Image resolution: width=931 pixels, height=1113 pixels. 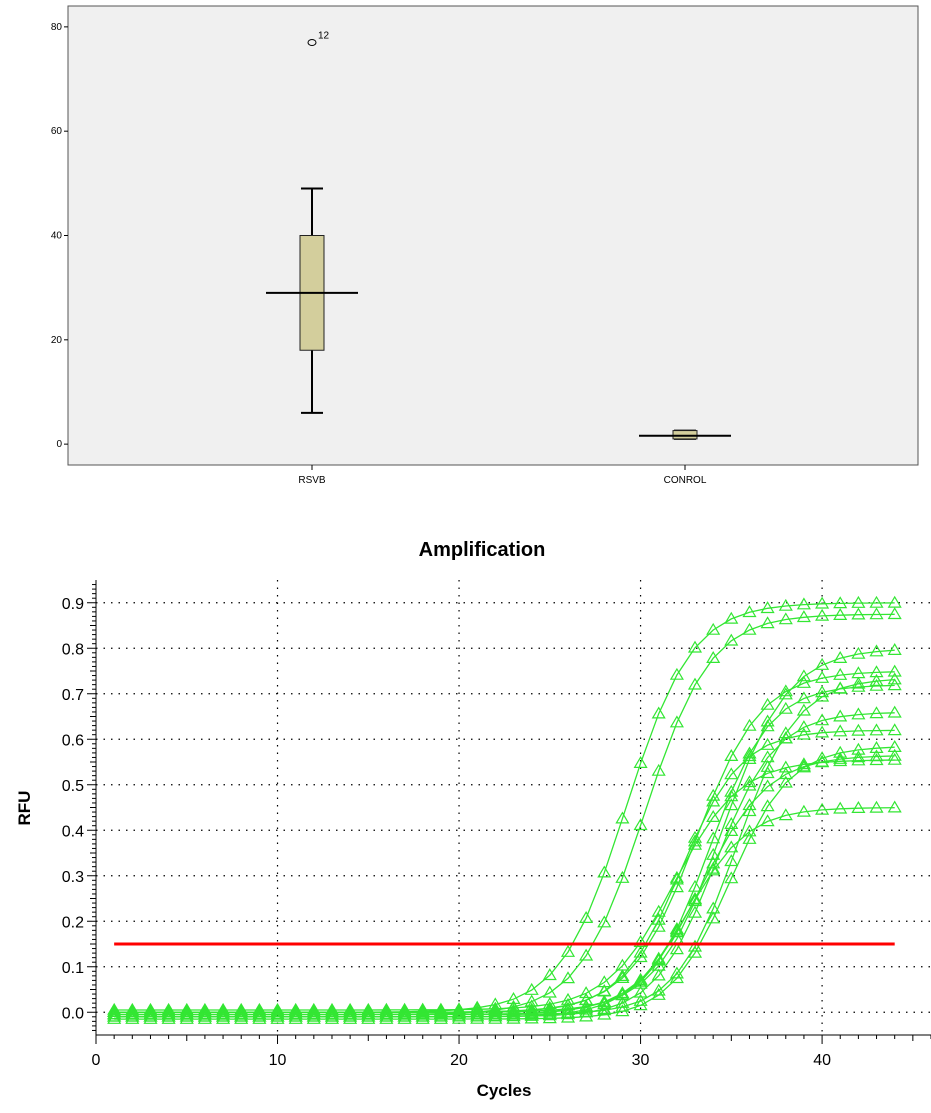 What do you see at coordinates (73, 1013) in the screenshot?
I see `y-tick-label: 0.0` at bounding box center [73, 1013].